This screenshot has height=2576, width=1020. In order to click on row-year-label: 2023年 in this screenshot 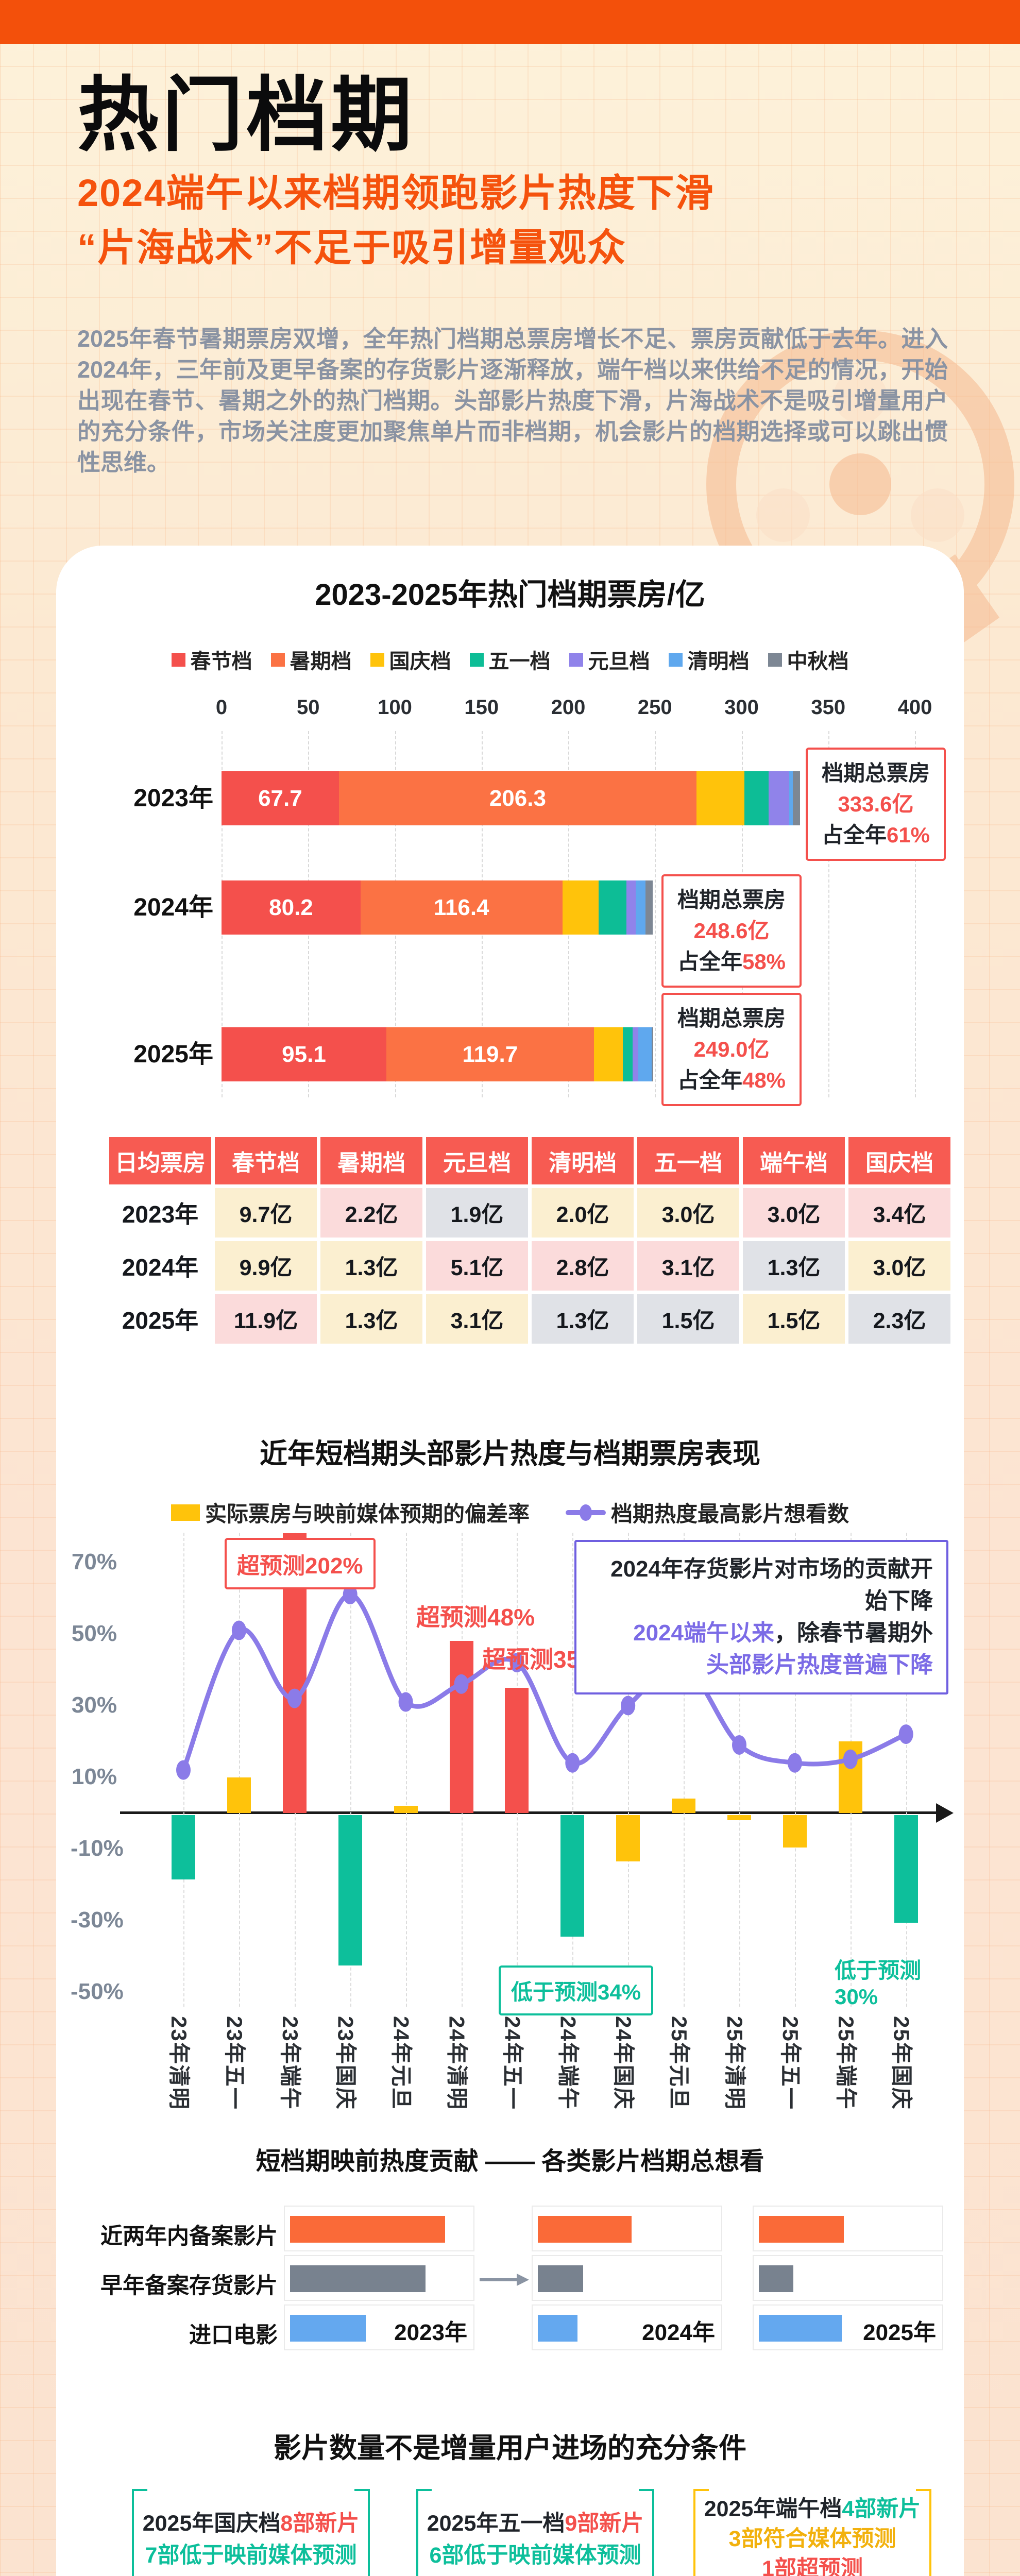, I will do `click(173, 799)`.